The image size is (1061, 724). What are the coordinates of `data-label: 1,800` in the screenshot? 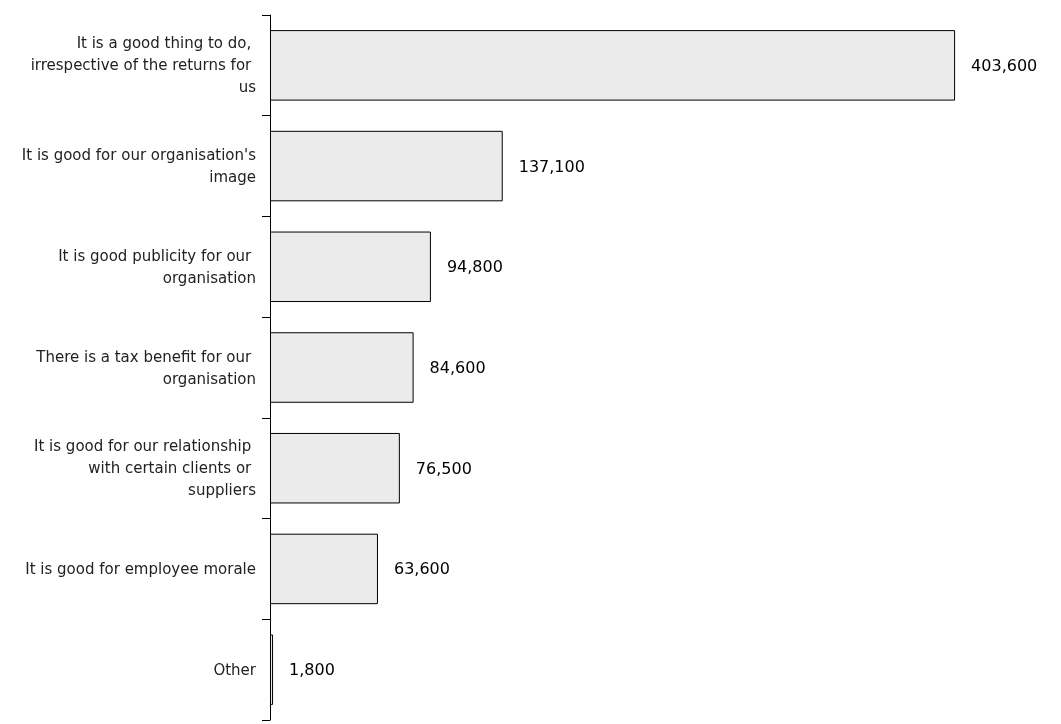 It's located at (312, 670).